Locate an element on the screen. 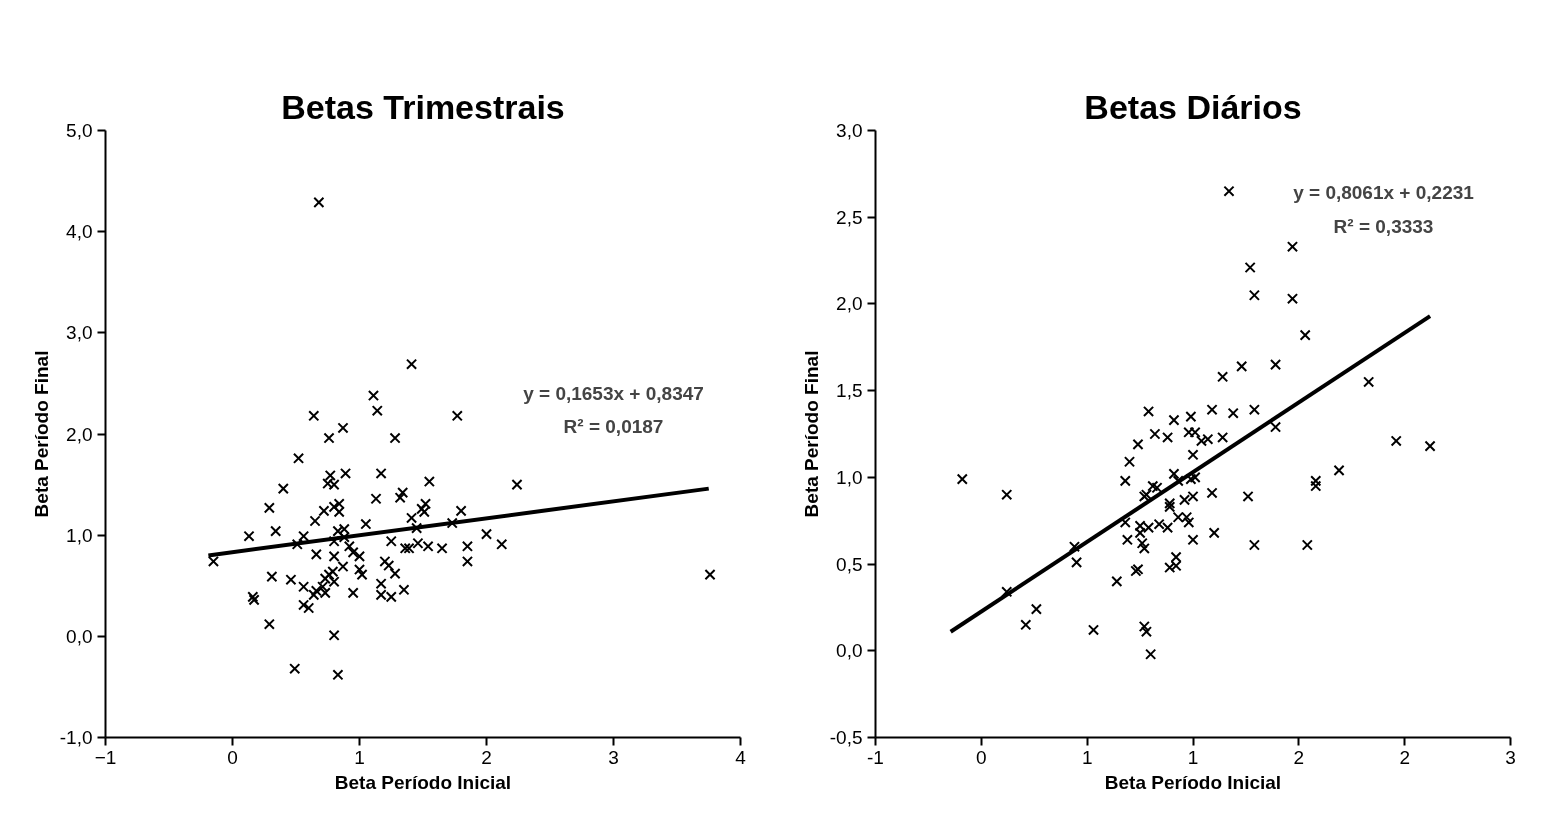 This screenshot has height=836, width=1549. y-tick-label: -0,5 is located at coordinates (846, 737).